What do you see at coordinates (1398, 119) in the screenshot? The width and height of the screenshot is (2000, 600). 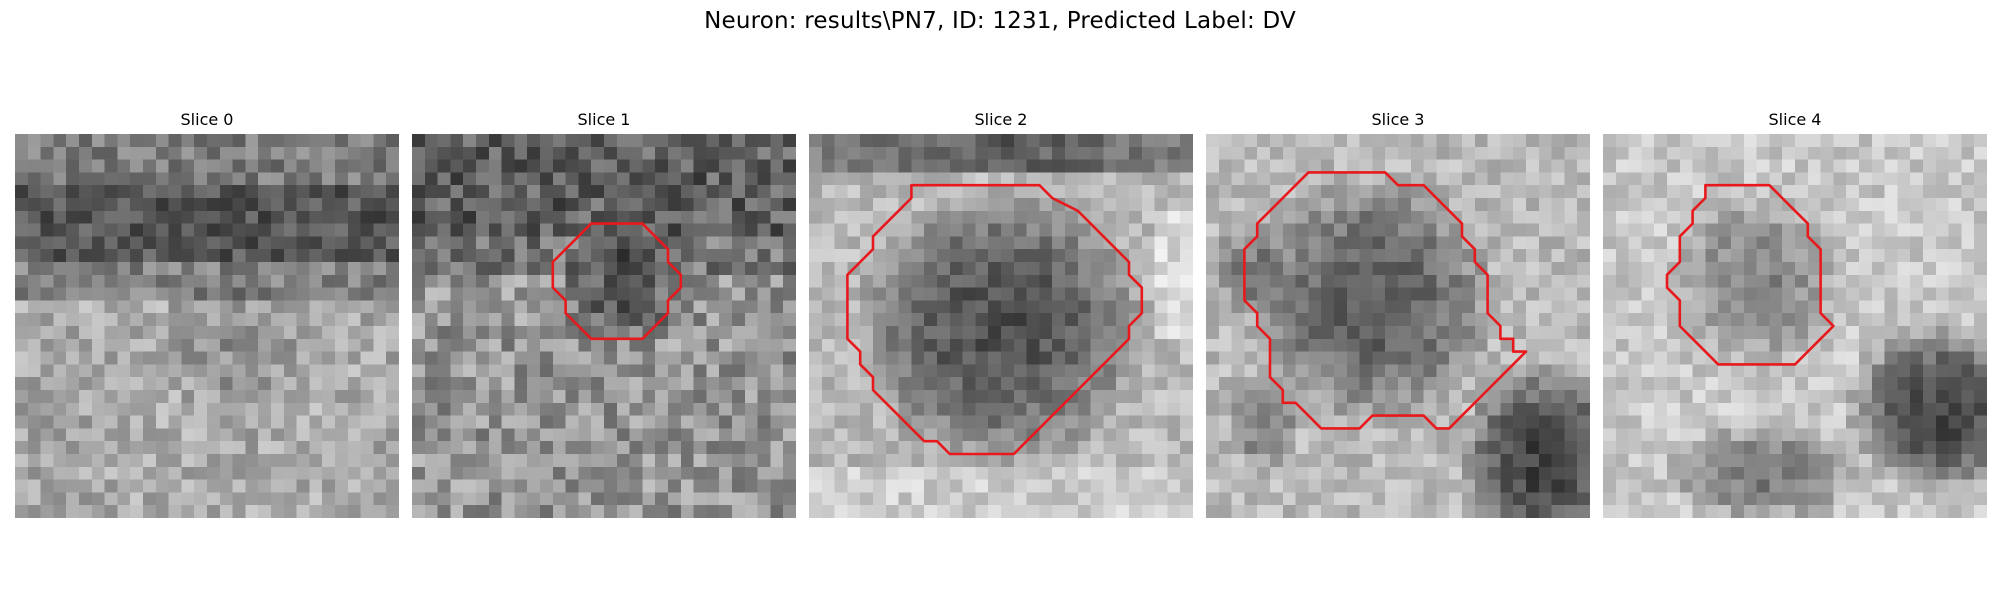 I see `slice-title: Slice 3` at bounding box center [1398, 119].